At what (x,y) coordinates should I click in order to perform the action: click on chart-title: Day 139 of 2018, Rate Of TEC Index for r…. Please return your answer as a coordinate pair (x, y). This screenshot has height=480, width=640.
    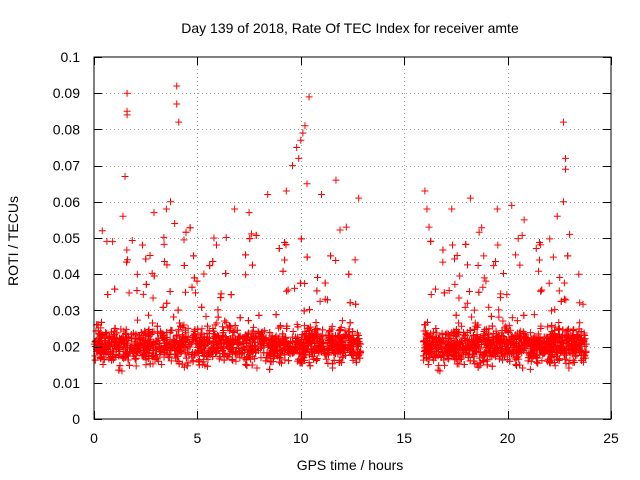
    Looking at the image, I should click on (350, 28).